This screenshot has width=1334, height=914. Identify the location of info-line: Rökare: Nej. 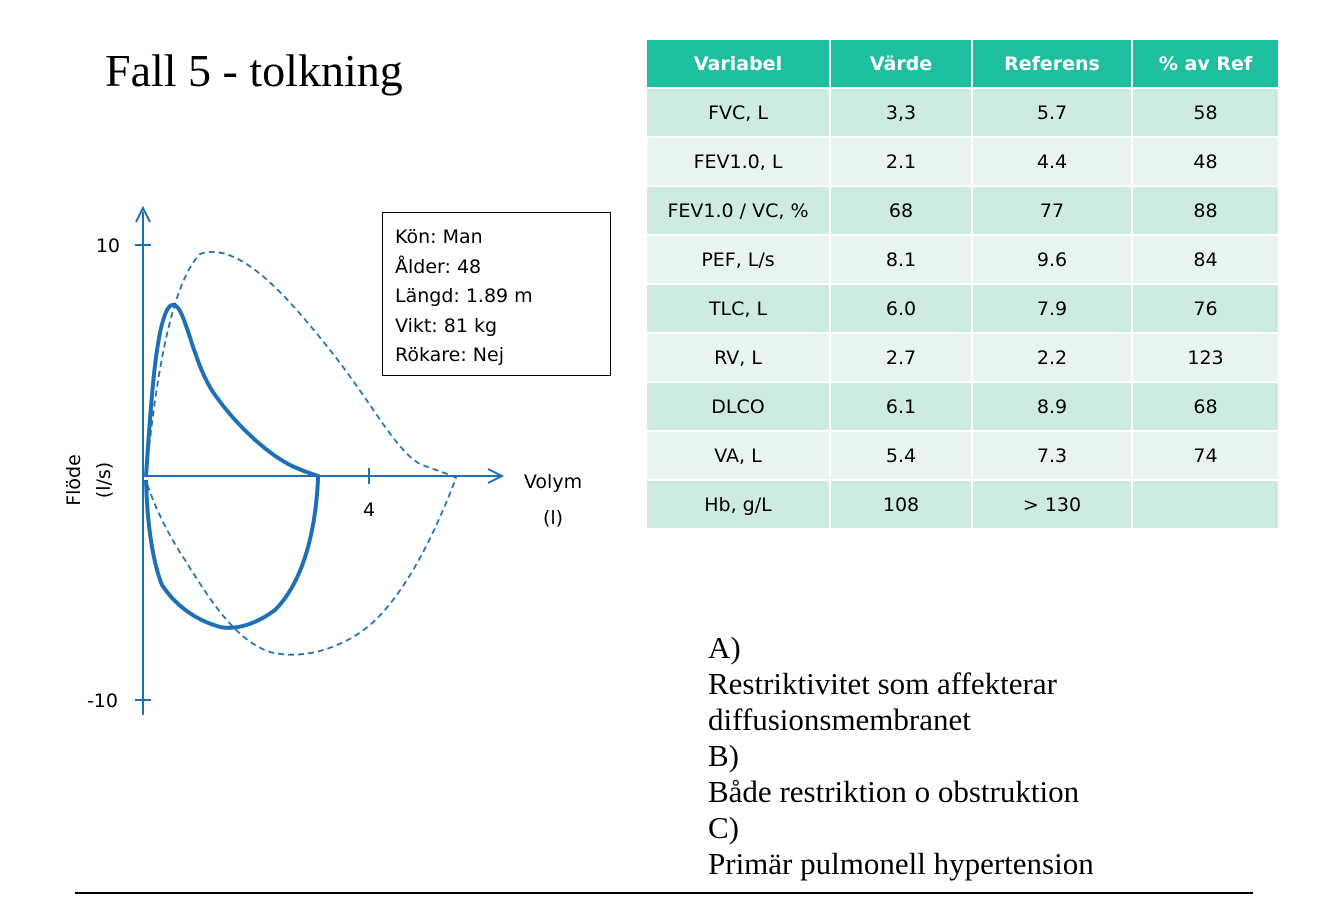
(449, 355).